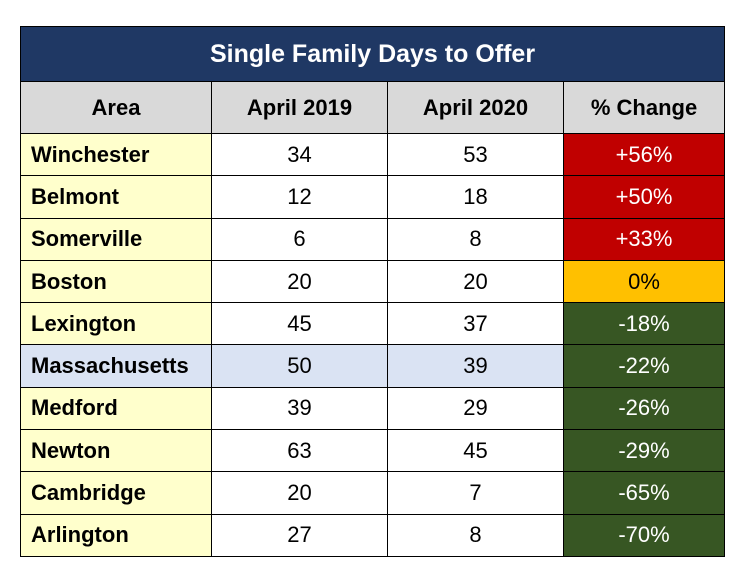 Image resolution: width=739 pixels, height=574 pixels. What do you see at coordinates (116, 197) in the screenshot?
I see `area-cell: Belmont` at bounding box center [116, 197].